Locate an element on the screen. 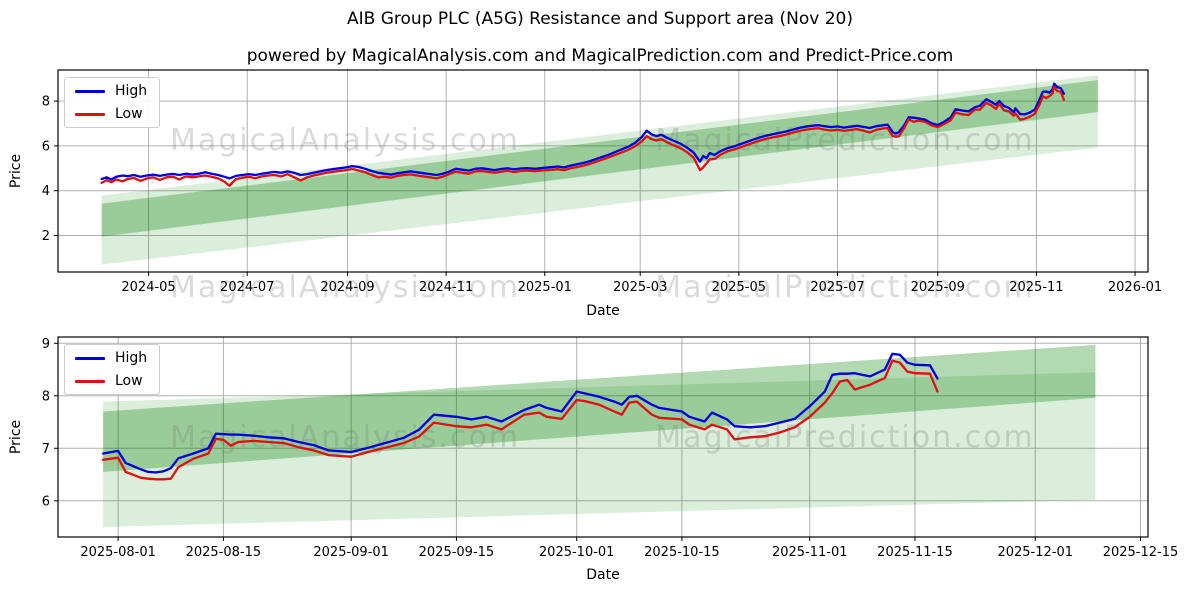 The image size is (1200, 600). x-tick-label: 2025-11-01 is located at coordinates (810, 552).